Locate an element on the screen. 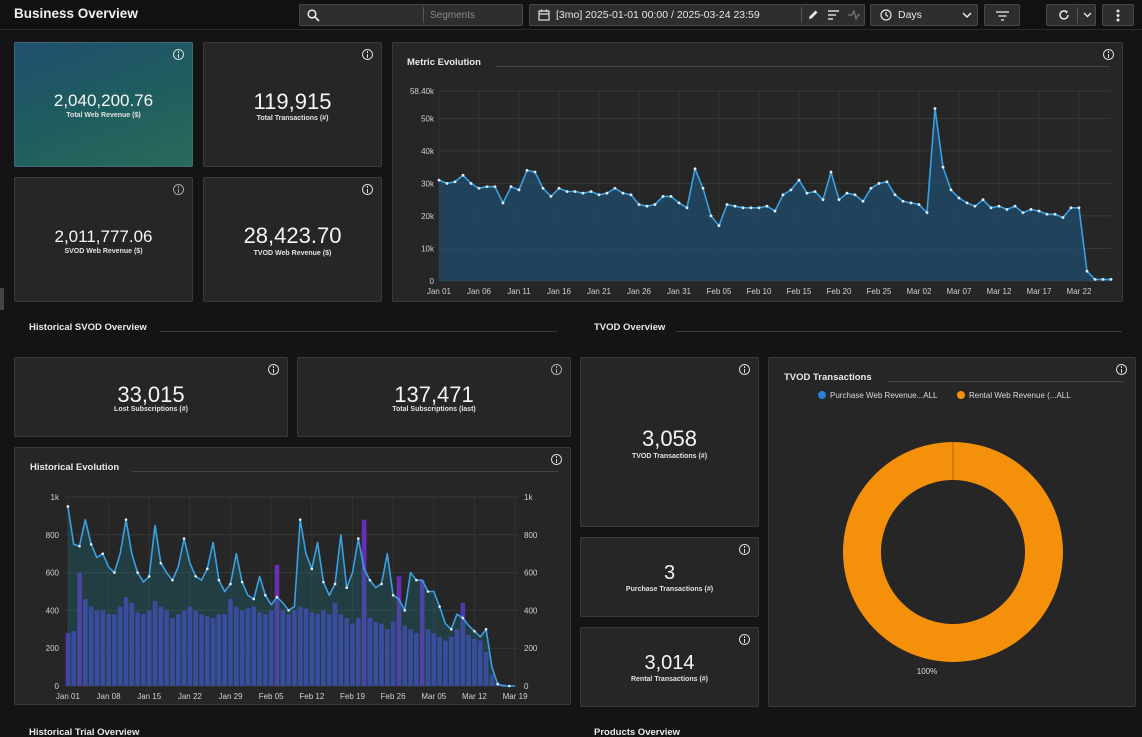  kpi-value: 2,011,777.06 is located at coordinates (103, 236).